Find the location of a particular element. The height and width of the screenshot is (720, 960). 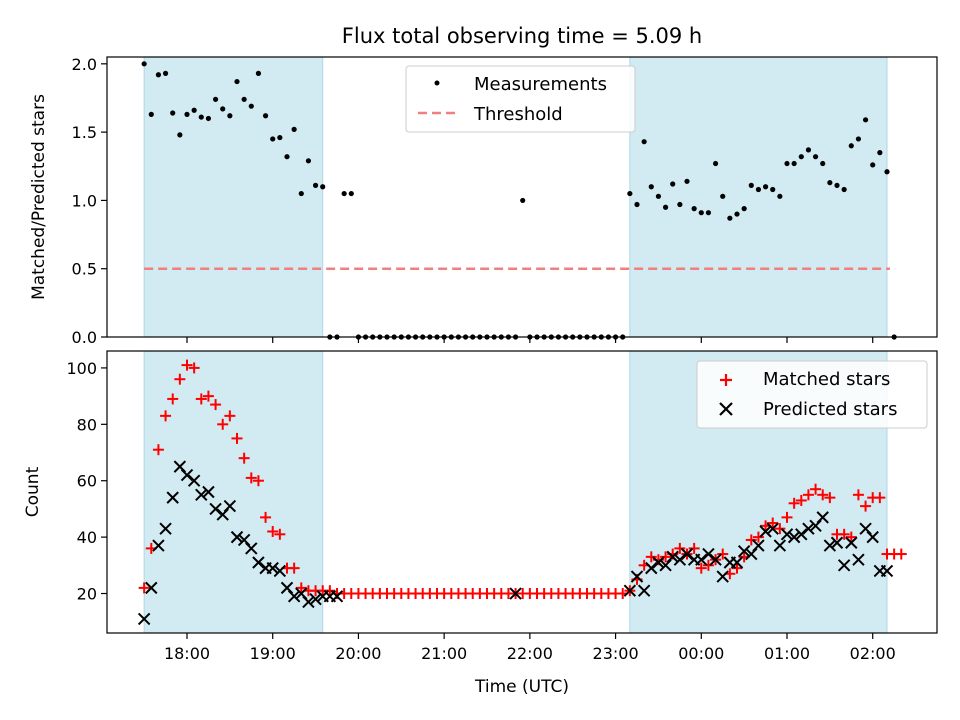

x-tick-label: 19:00 is located at coordinates (273, 653).